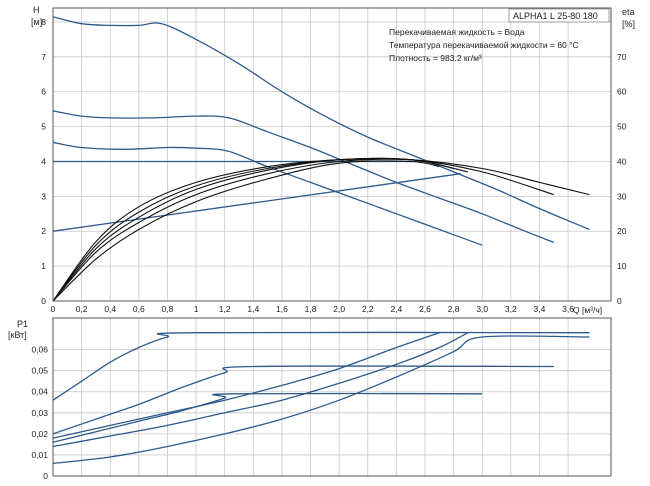 The image size is (650, 486). What do you see at coordinates (168, 309) in the screenshot?
I see `x-tick-label-4: 0,8` at bounding box center [168, 309].